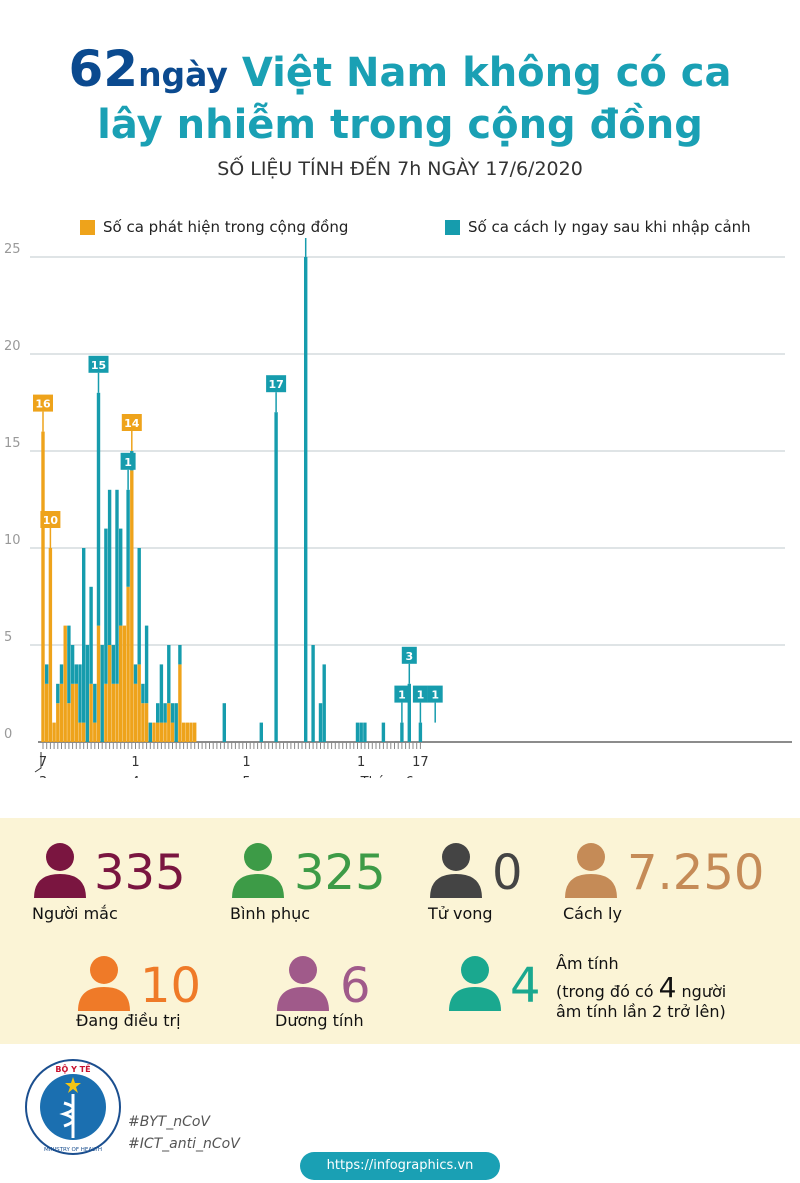 This screenshot has width=800, height=1183. I want to click on x-day-label: 7, so click(43, 762).